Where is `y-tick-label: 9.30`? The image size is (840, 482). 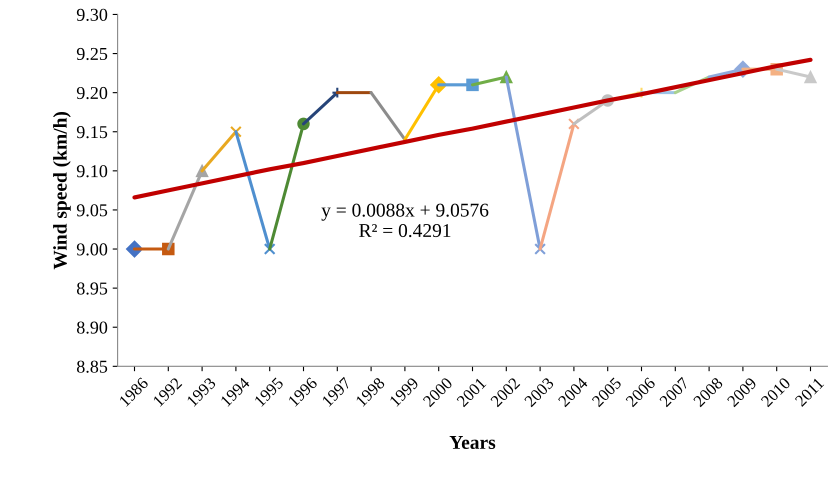 y-tick-label: 9.30 is located at coordinates (92, 14).